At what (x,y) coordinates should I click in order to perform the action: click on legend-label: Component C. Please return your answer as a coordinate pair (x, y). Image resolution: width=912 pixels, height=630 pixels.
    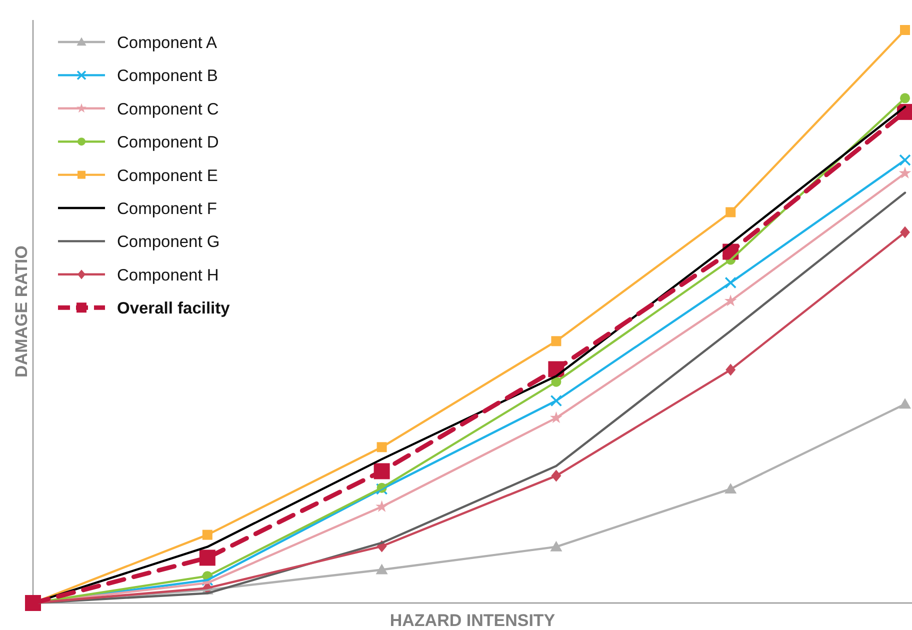
    Looking at the image, I should click on (168, 109).